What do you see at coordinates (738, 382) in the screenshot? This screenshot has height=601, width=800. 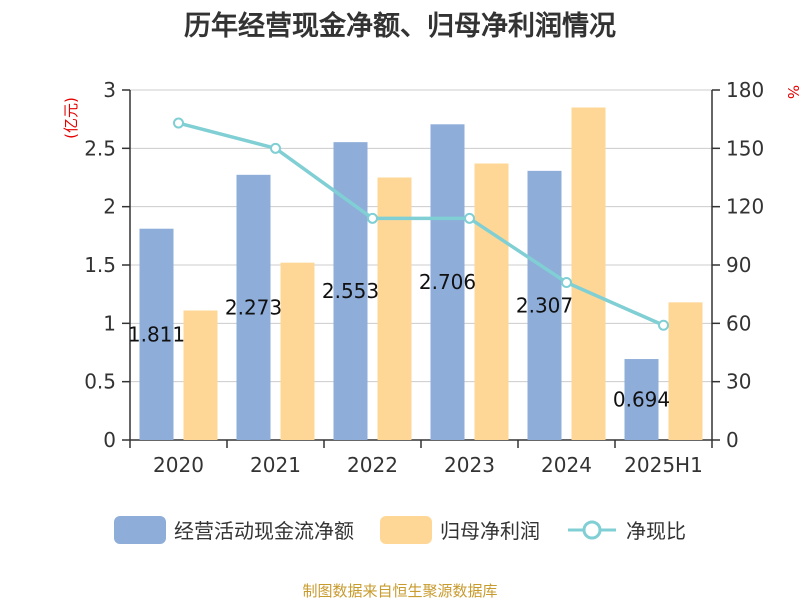 I see `y-right-tick-label: 30` at bounding box center [738, 382].